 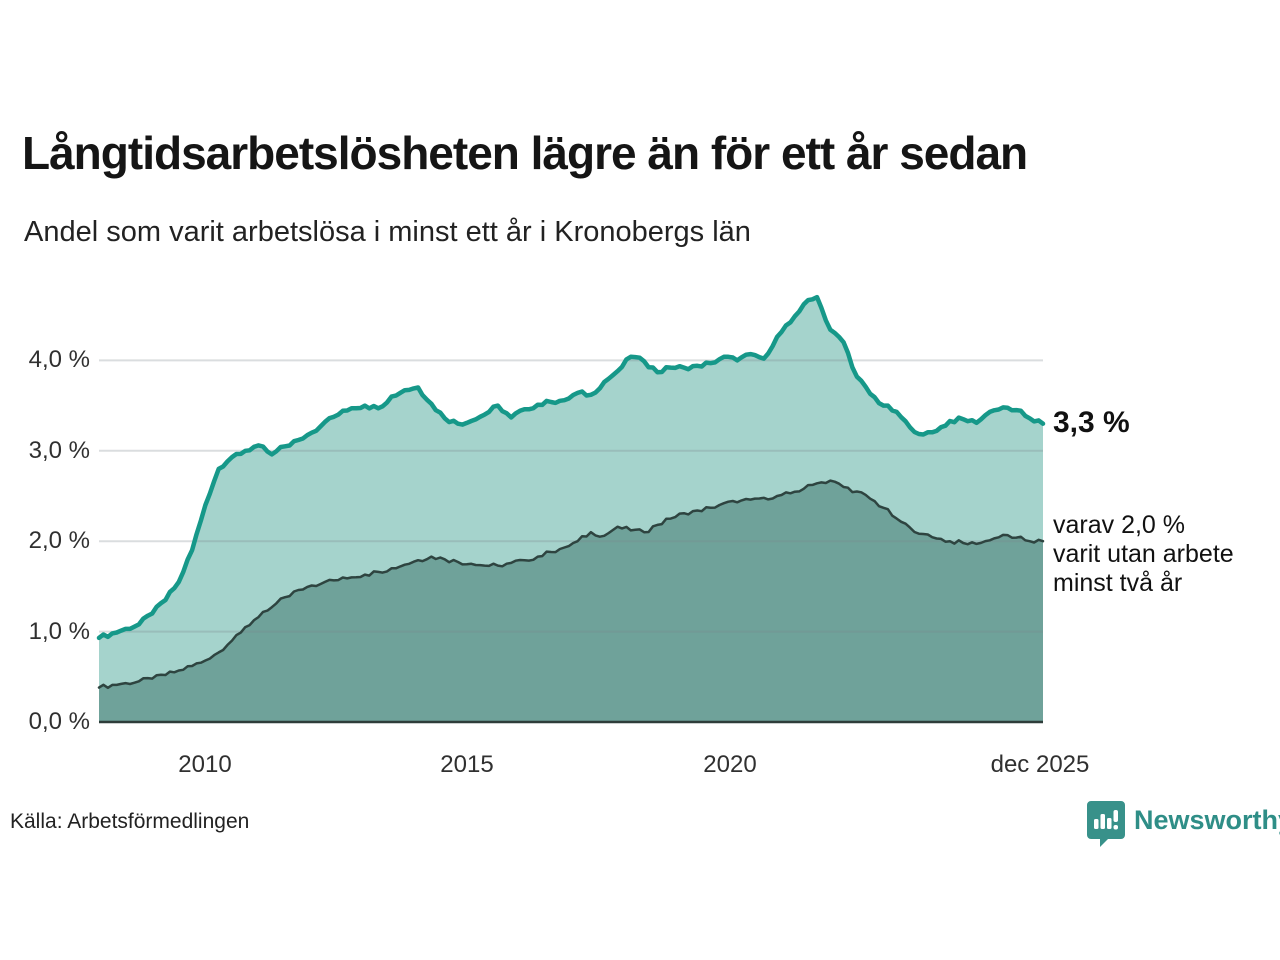 I want to click on y-tick-2: 2,0 %, so click(x=59, y=540).